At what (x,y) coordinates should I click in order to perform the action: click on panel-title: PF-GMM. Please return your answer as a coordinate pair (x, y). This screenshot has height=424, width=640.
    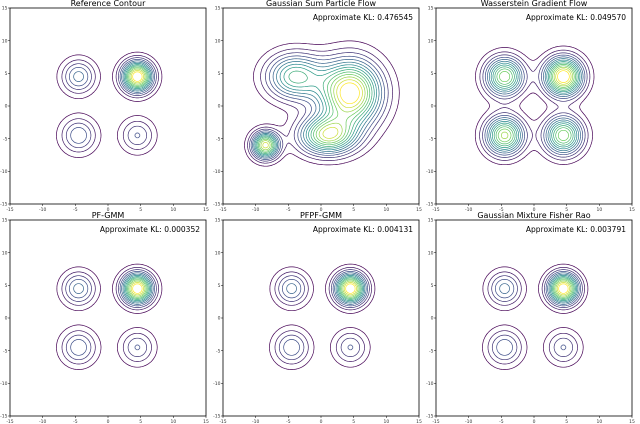
    Looking at the image, I should click on (108, 215).